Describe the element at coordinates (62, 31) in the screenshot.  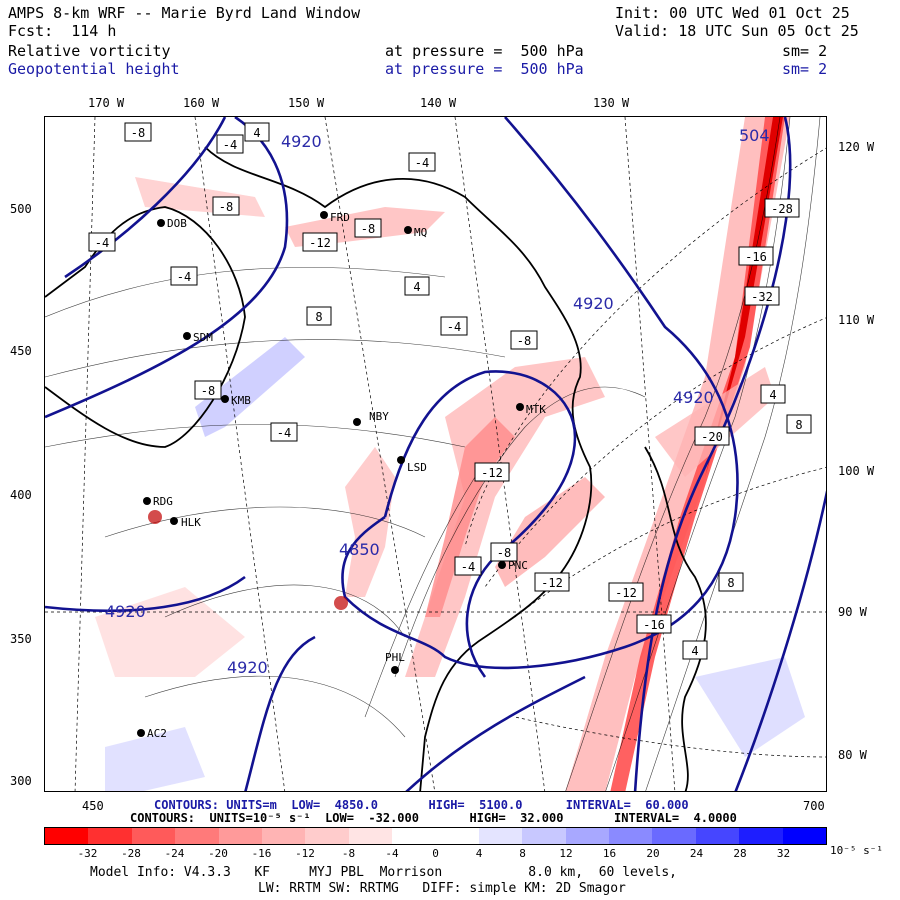
I see `forecast-hour: Fcst: 114 h` at that location.